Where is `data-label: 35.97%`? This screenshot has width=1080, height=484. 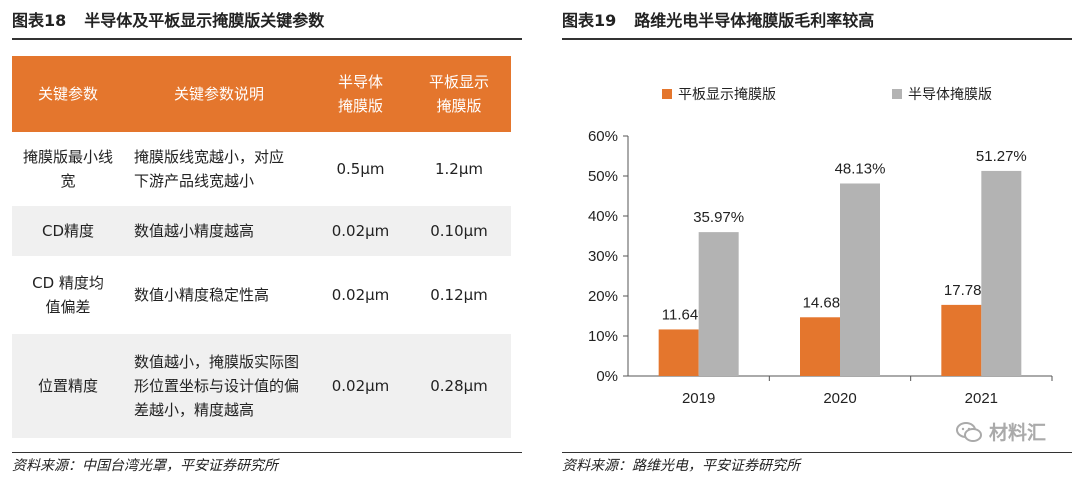
data-label: 35.97% is located at coordinates (718, 217).